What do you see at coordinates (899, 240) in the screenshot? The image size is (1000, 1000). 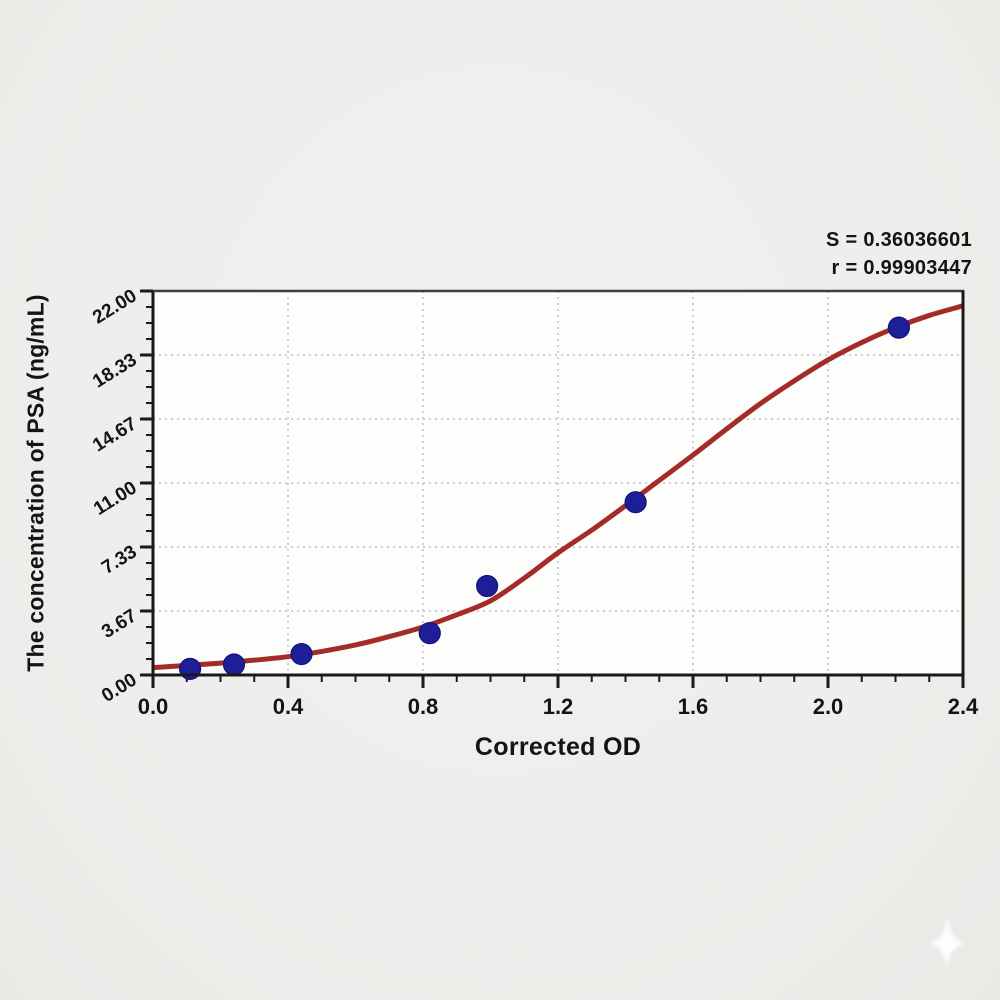 I see `fit-s-value: S = 0.36036601` at bounding box center [899, 240].